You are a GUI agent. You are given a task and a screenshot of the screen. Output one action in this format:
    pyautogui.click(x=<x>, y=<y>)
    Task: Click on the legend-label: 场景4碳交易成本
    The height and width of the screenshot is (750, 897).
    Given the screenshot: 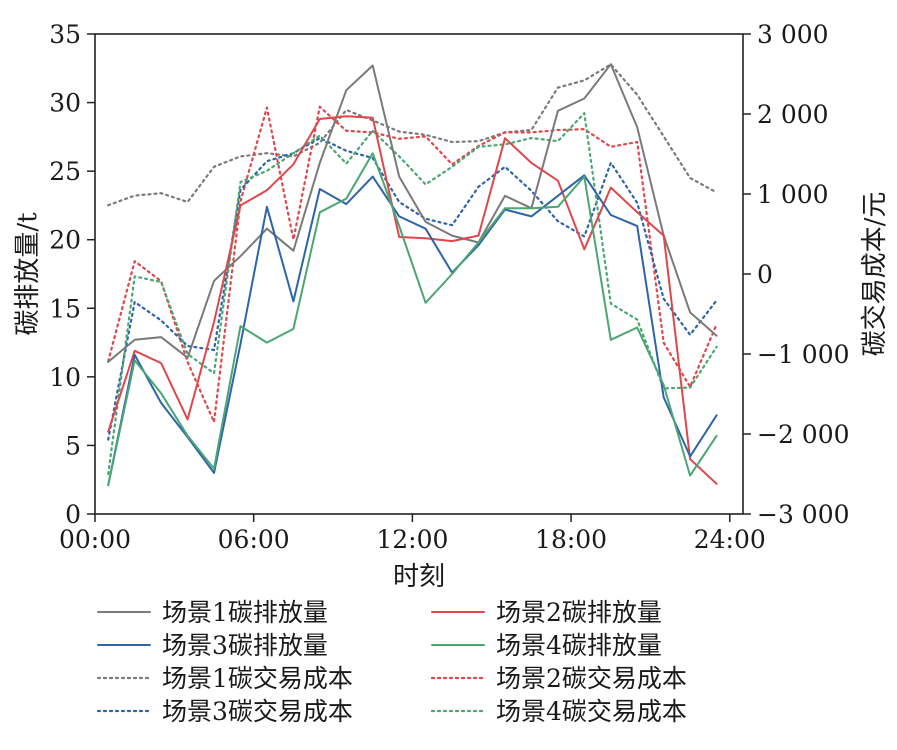 What is the action you would take?
    pyautogui.click(x=591, y=711)
    